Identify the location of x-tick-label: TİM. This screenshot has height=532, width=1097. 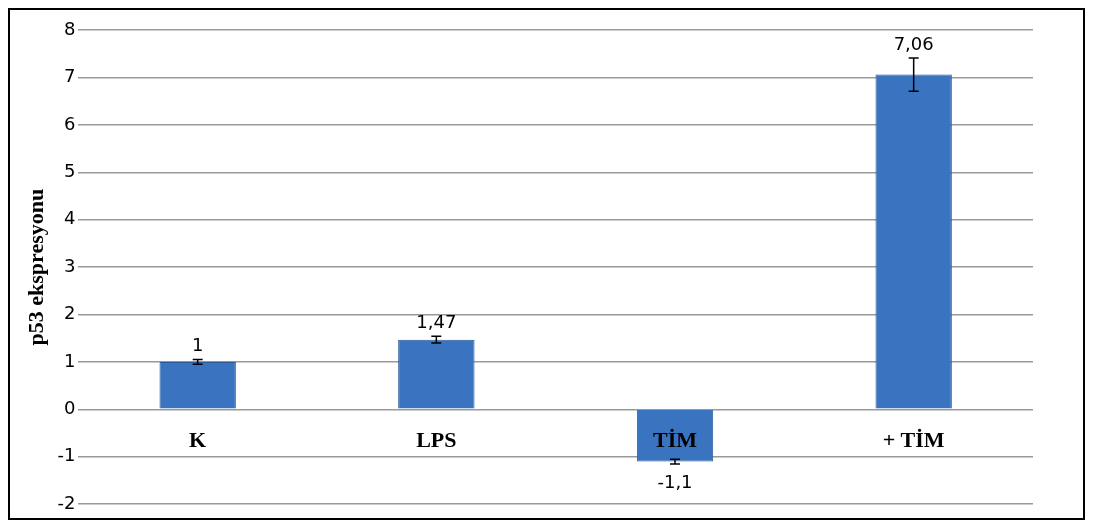
(675, 440).